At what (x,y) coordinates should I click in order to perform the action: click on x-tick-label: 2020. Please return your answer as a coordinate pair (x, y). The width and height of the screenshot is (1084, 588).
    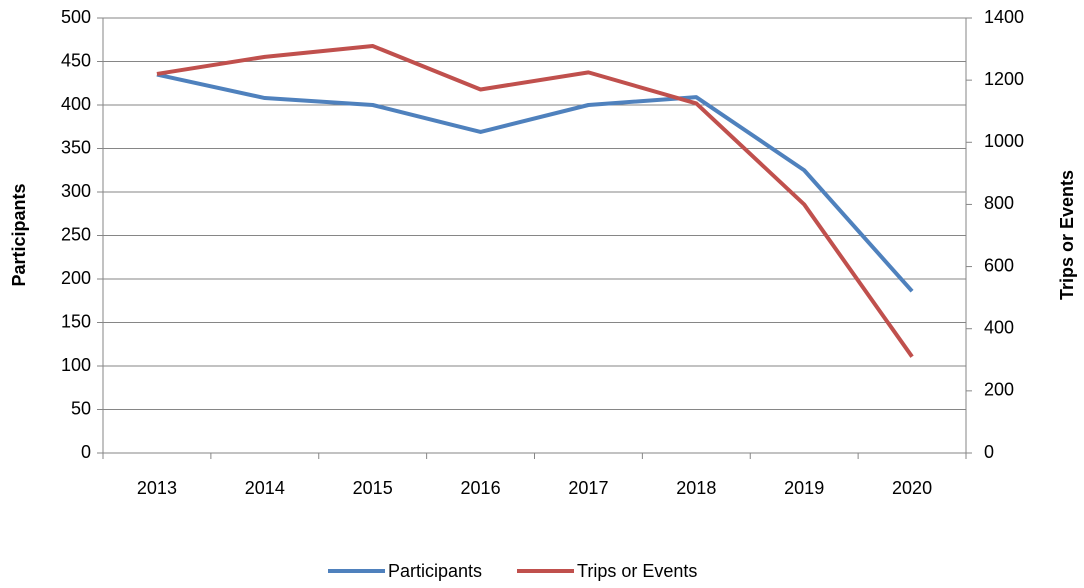
    Looking at the image, I should click on (912, 488).